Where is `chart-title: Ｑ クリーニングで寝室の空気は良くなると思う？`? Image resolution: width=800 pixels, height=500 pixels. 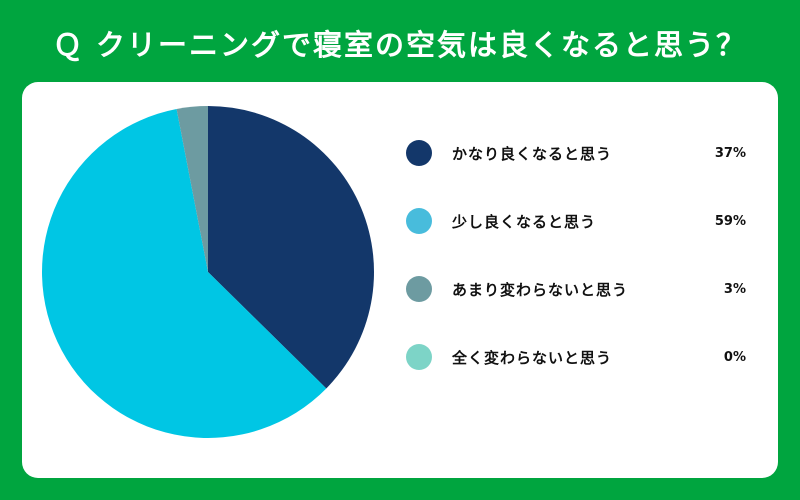
chart-title: Ｑ クリーニングで寝室の空気は良くなると思う？ is located at coordinates (400, 45).